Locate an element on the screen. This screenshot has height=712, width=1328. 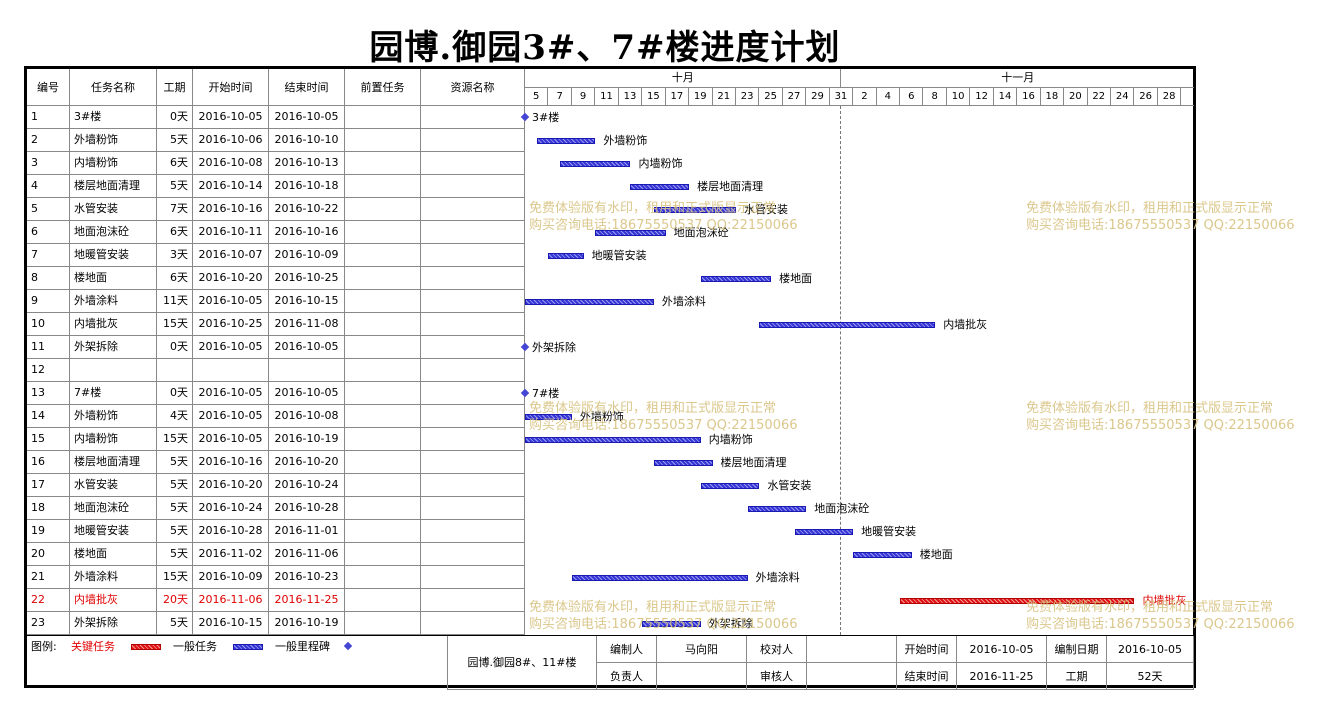
bar-label: 外墙粉饰 is located at coordinates (625, 140).